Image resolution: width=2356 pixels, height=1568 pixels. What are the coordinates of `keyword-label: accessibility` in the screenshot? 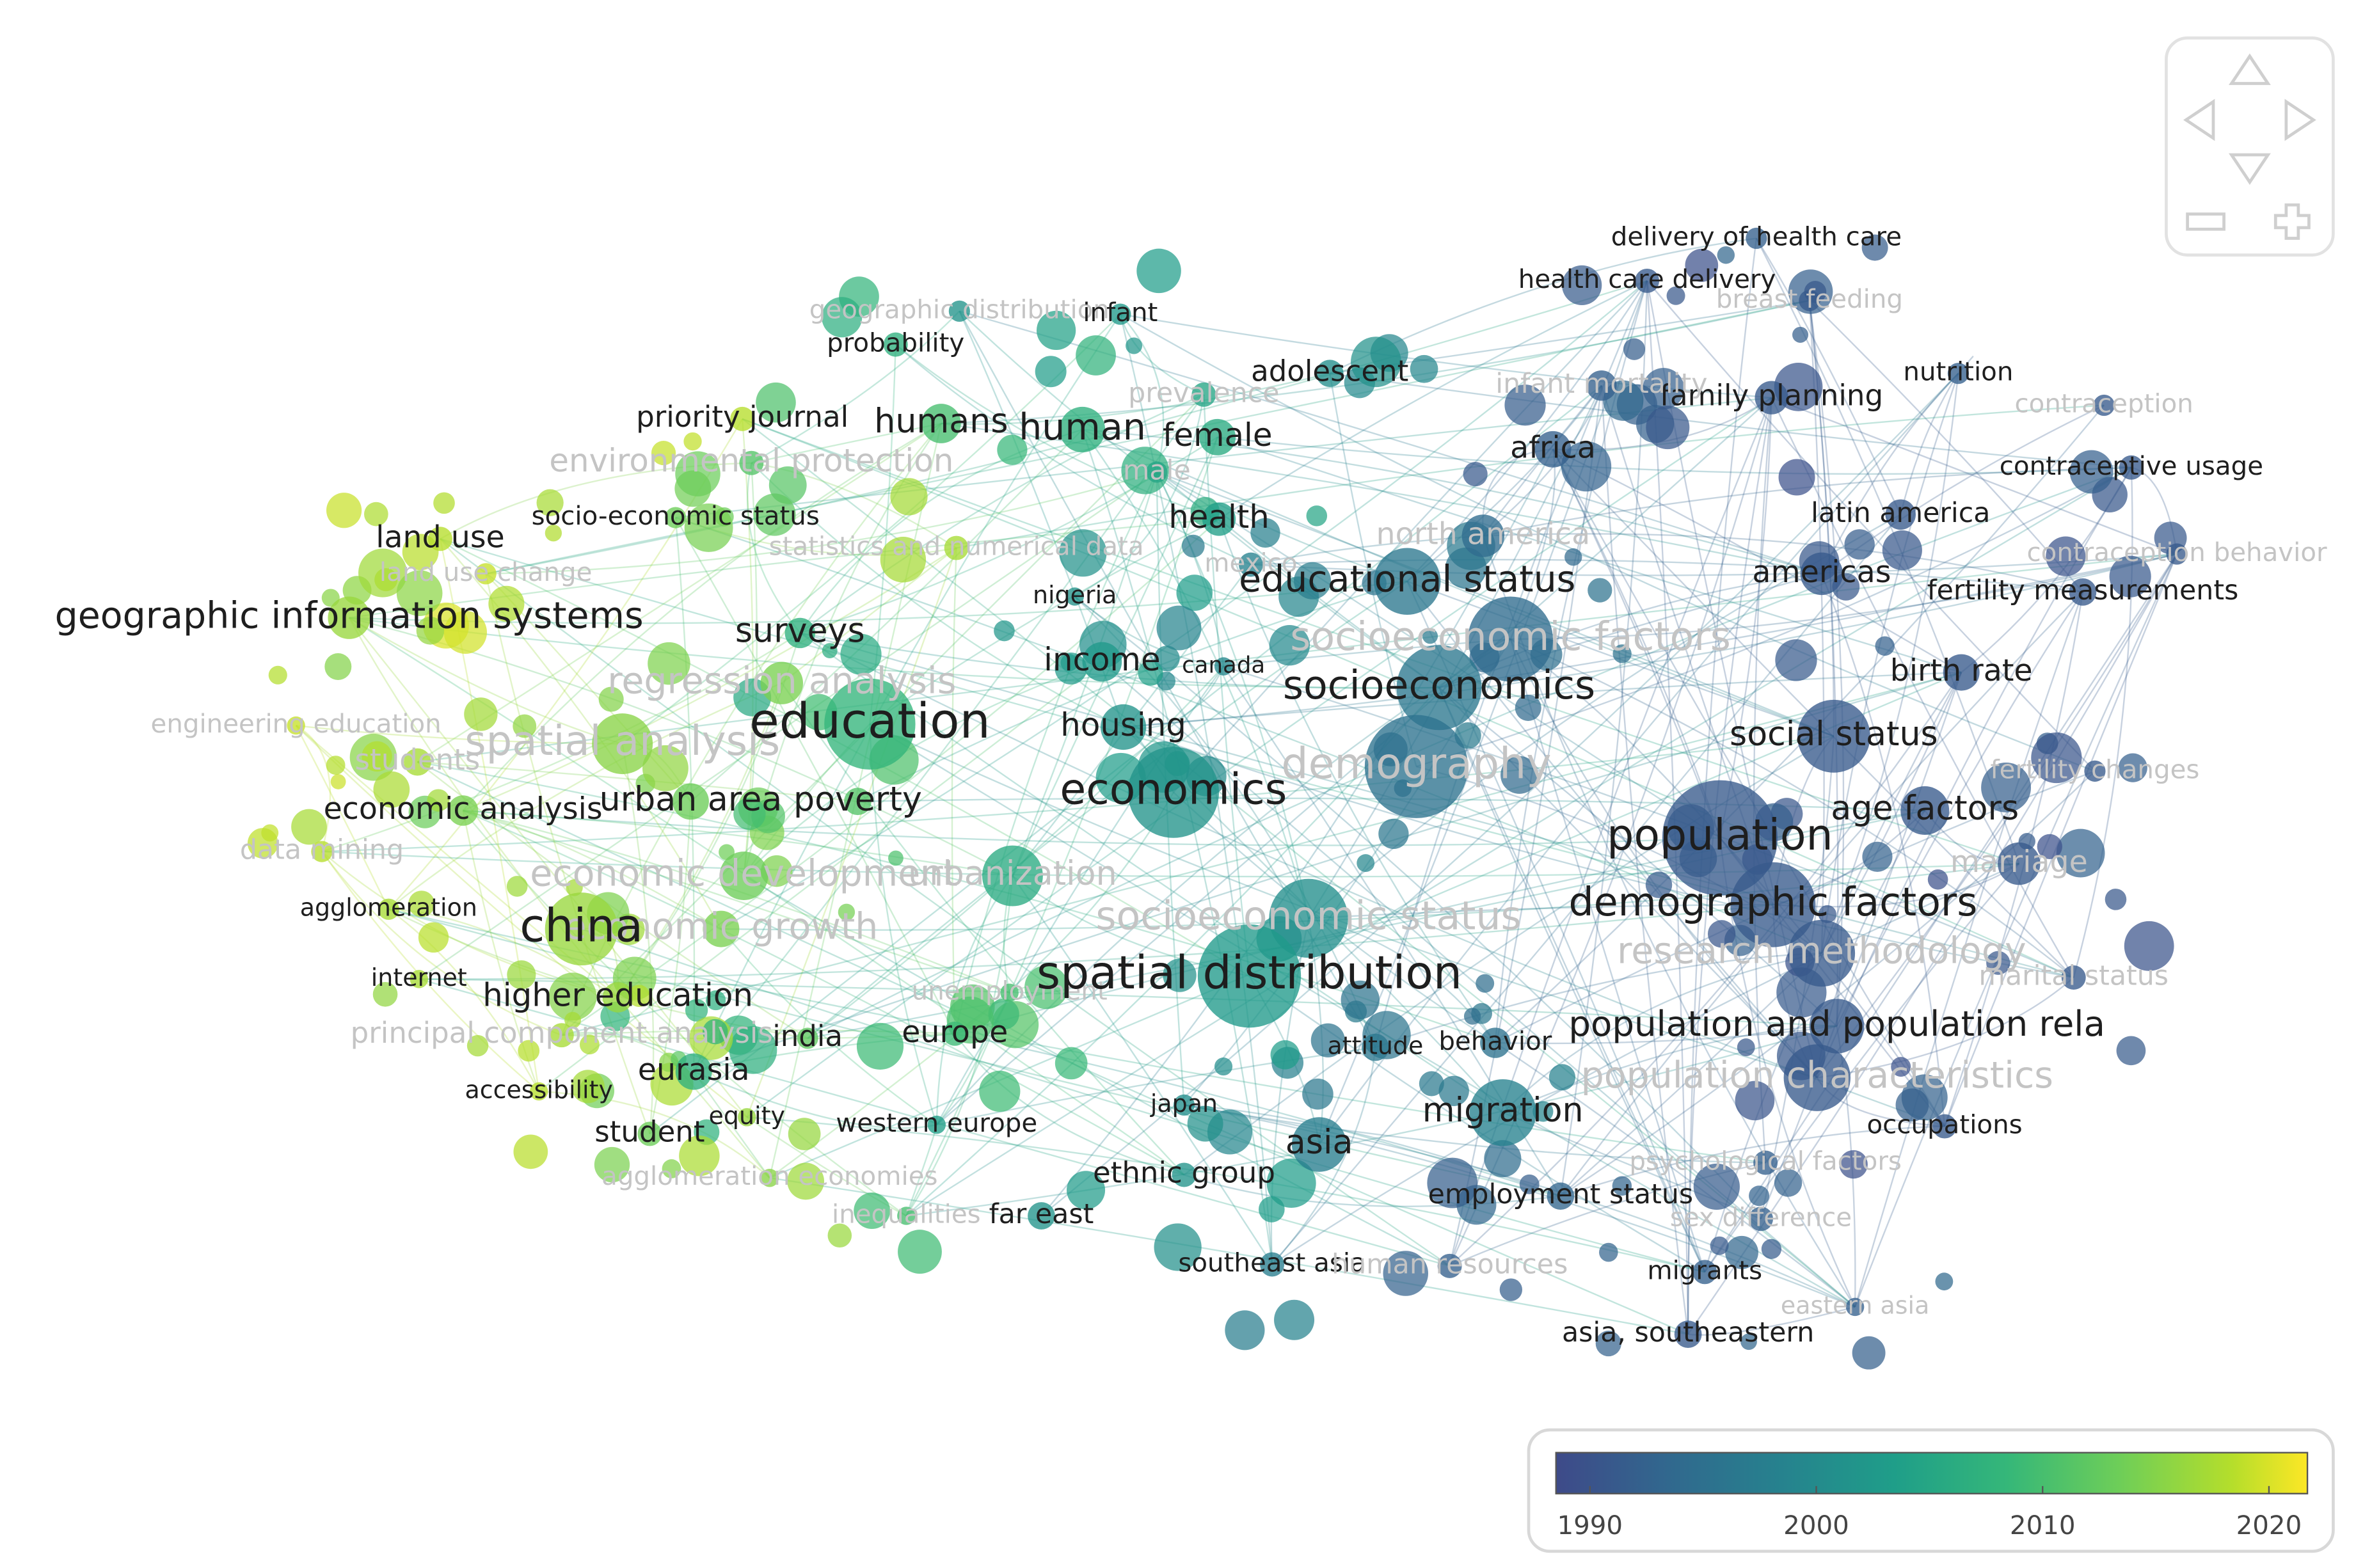 It's located at (538, 1089).